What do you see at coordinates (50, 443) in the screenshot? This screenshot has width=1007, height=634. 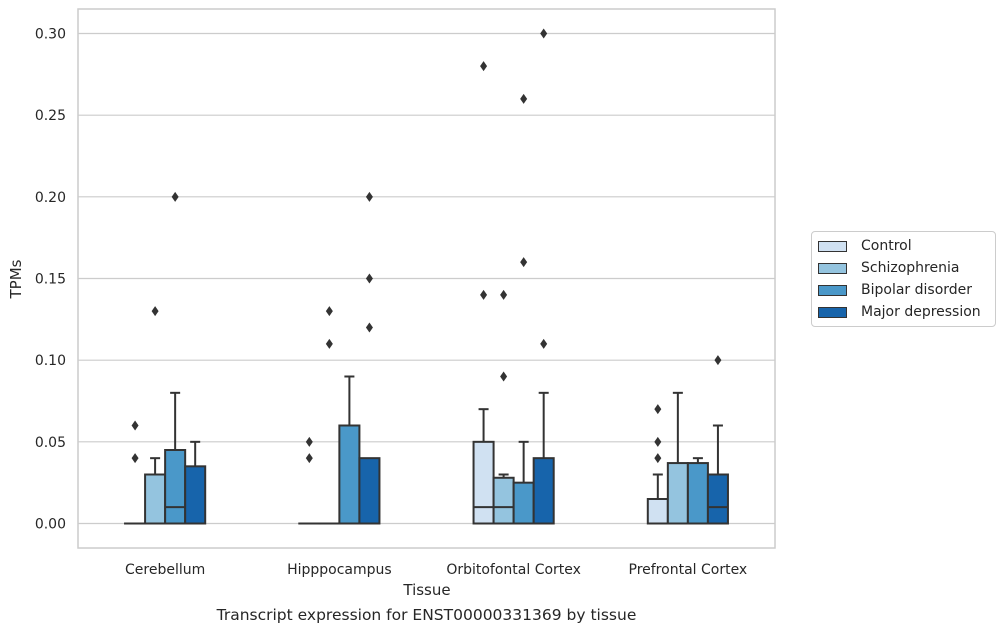 I see `y-tick-label: 0.05` at bounding box center [50, 443].